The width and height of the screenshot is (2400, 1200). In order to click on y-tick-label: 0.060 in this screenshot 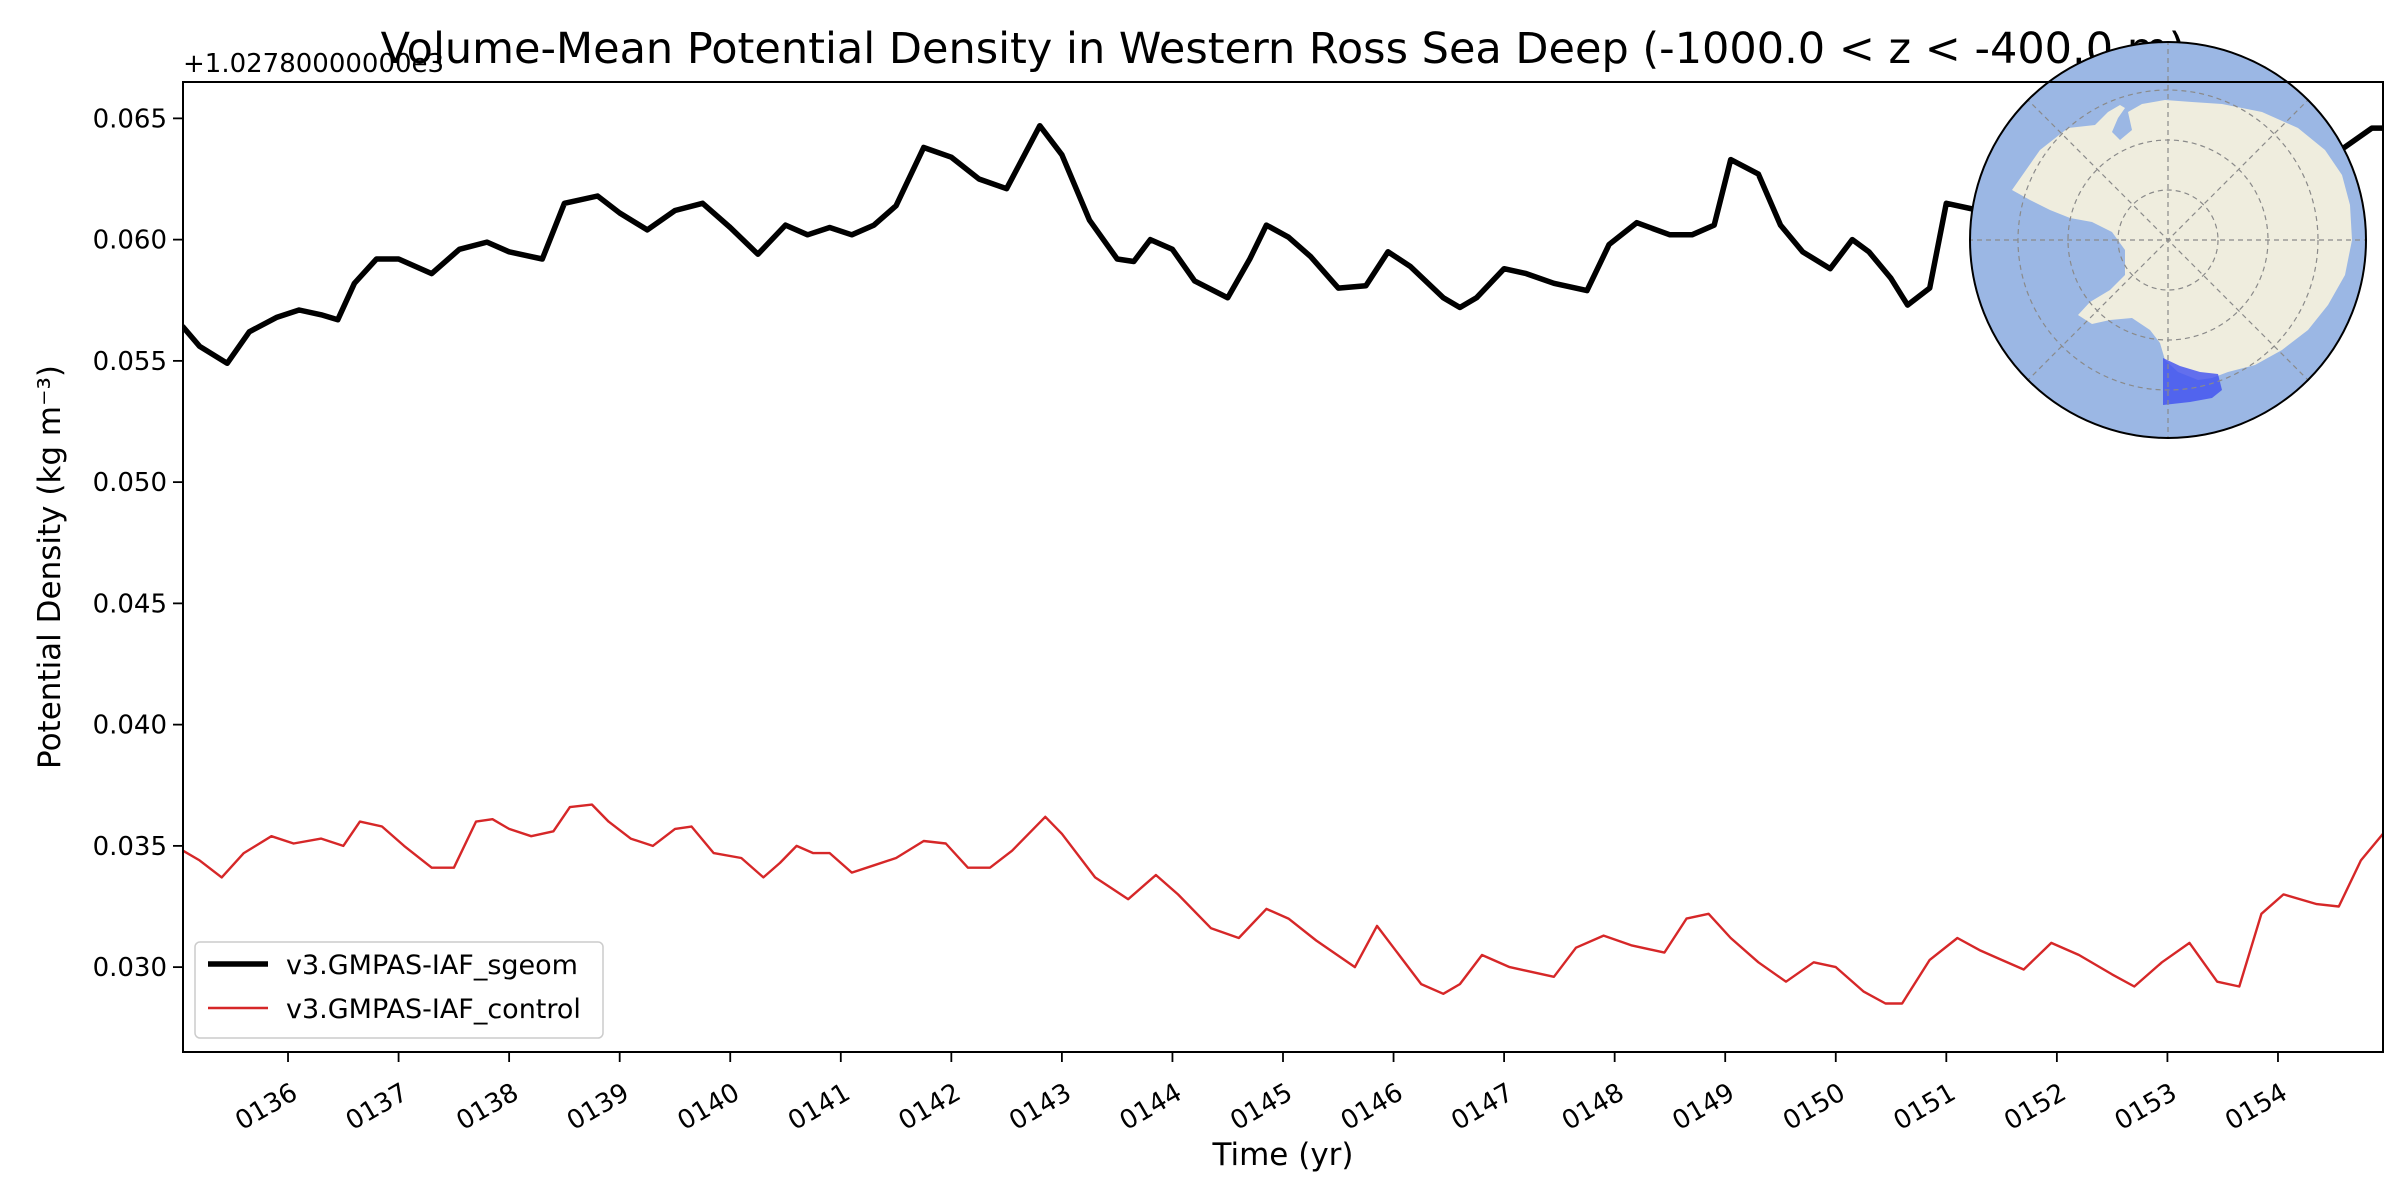, I will do `click(130, 241)`.